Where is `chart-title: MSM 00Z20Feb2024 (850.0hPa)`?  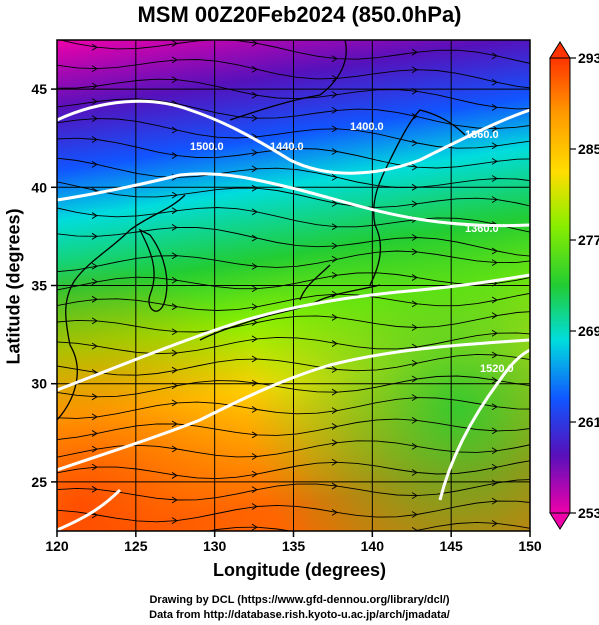
chart-title: MSM 00Z20Feb2024 (850.0hPa) is located at coordinates (299, 14).